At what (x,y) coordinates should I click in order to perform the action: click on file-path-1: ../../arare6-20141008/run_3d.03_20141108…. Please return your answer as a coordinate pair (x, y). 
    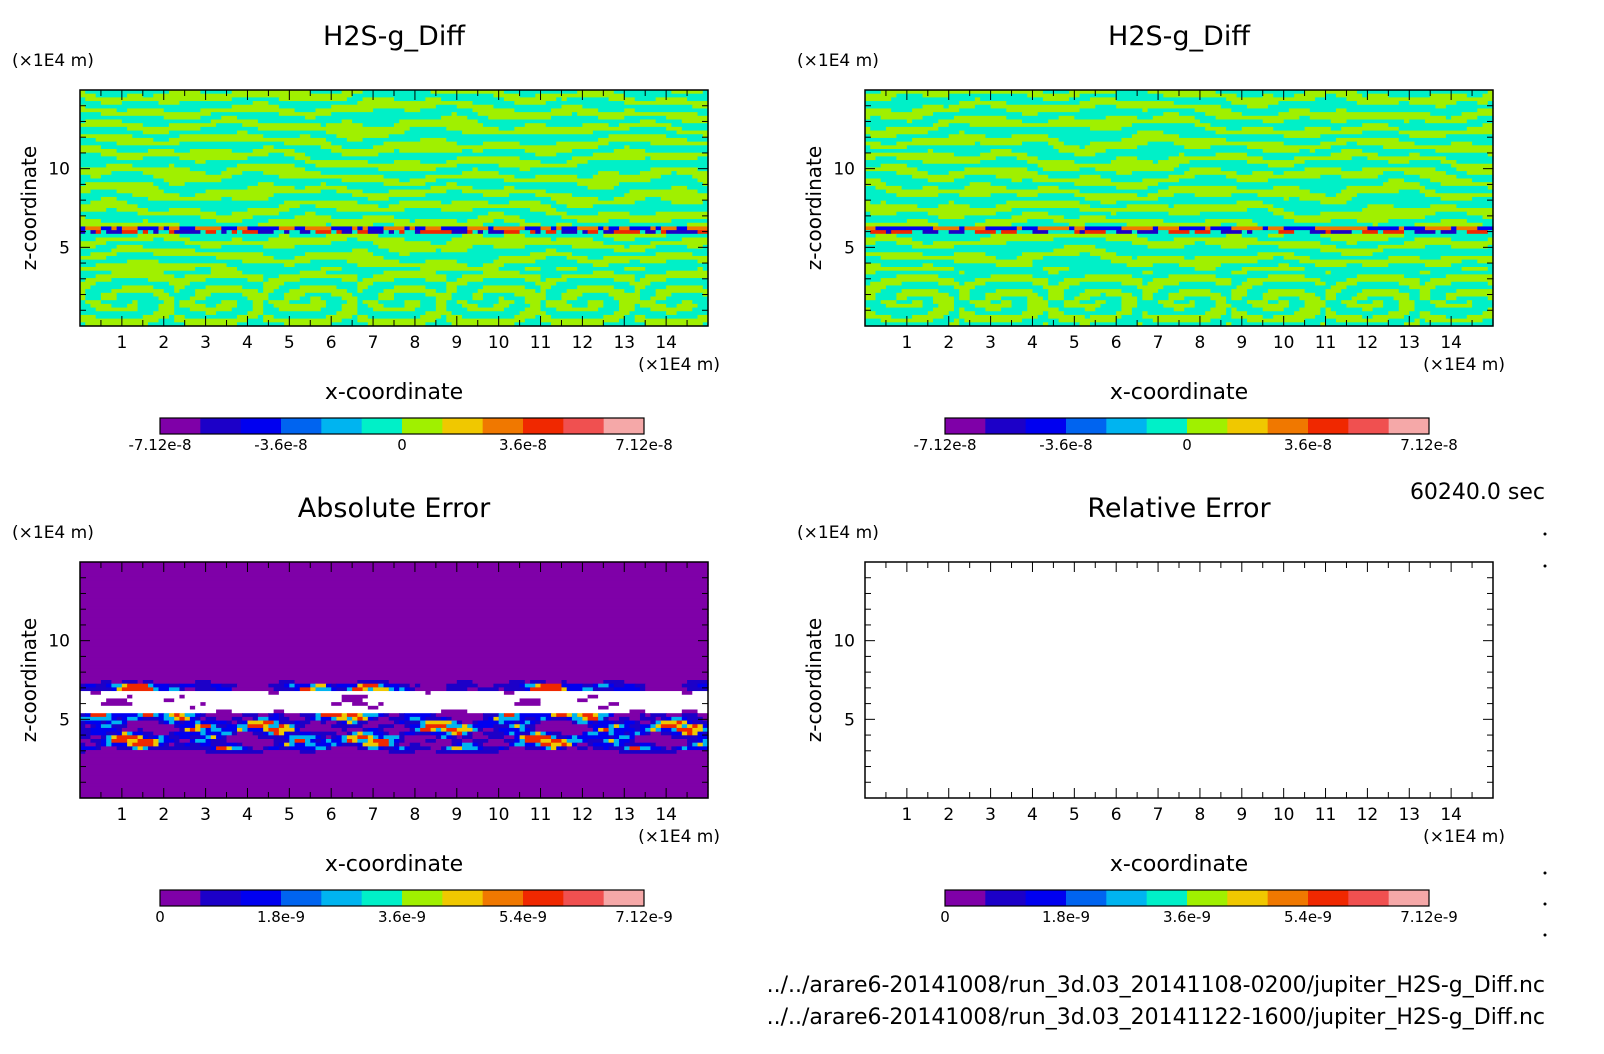
    Looking at the image, I should click on (1156, 985).